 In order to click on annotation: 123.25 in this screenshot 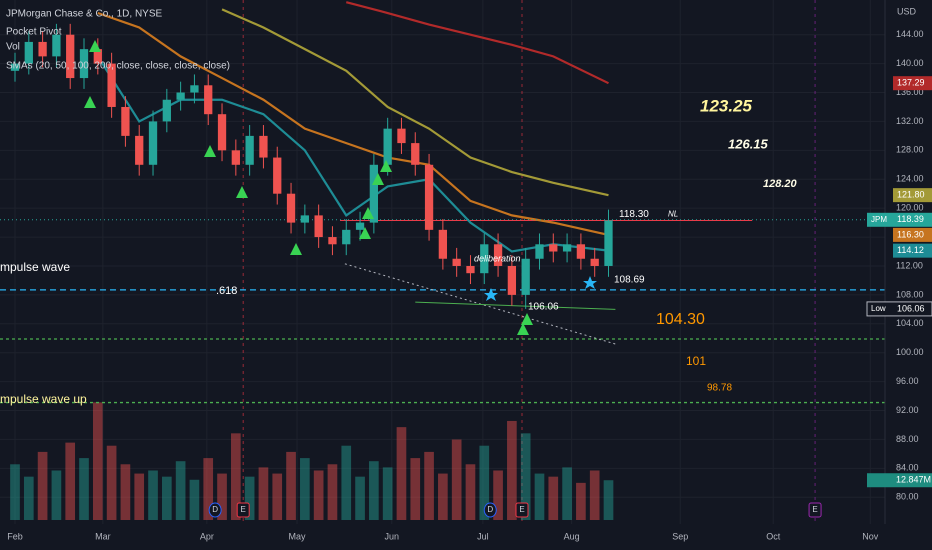, I will do `click(726, 105)`.